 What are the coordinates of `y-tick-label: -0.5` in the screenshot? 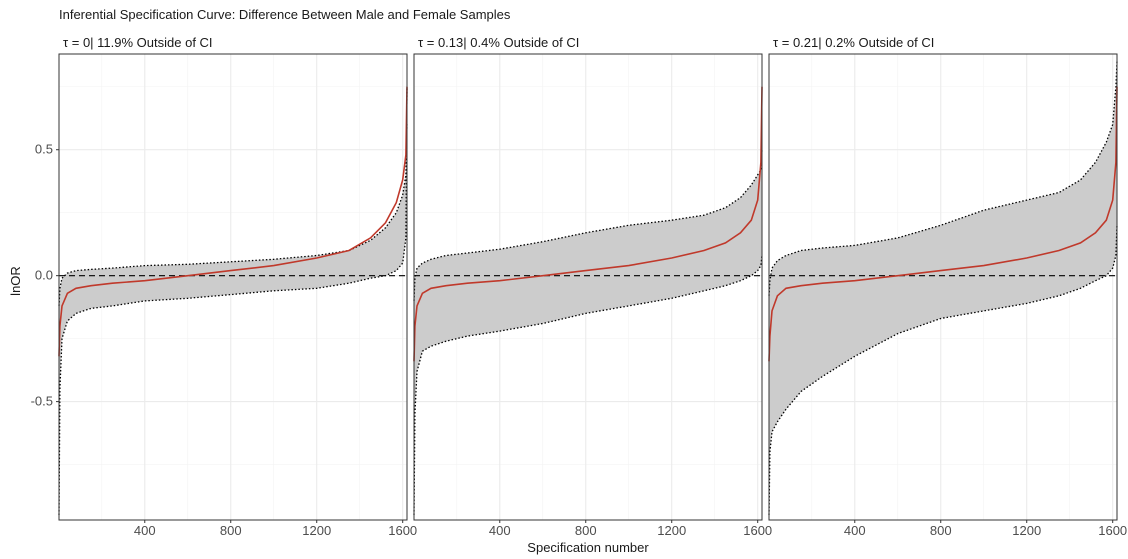 It's located at (42, 401).